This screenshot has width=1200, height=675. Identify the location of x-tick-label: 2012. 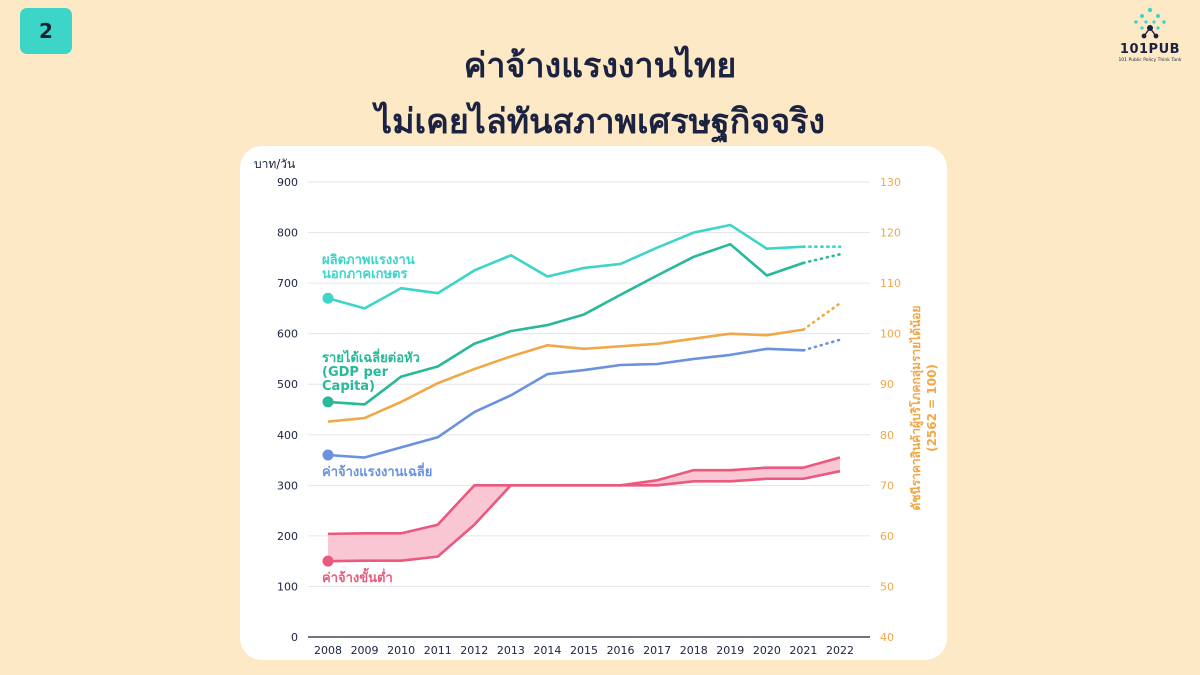
(474, 650).